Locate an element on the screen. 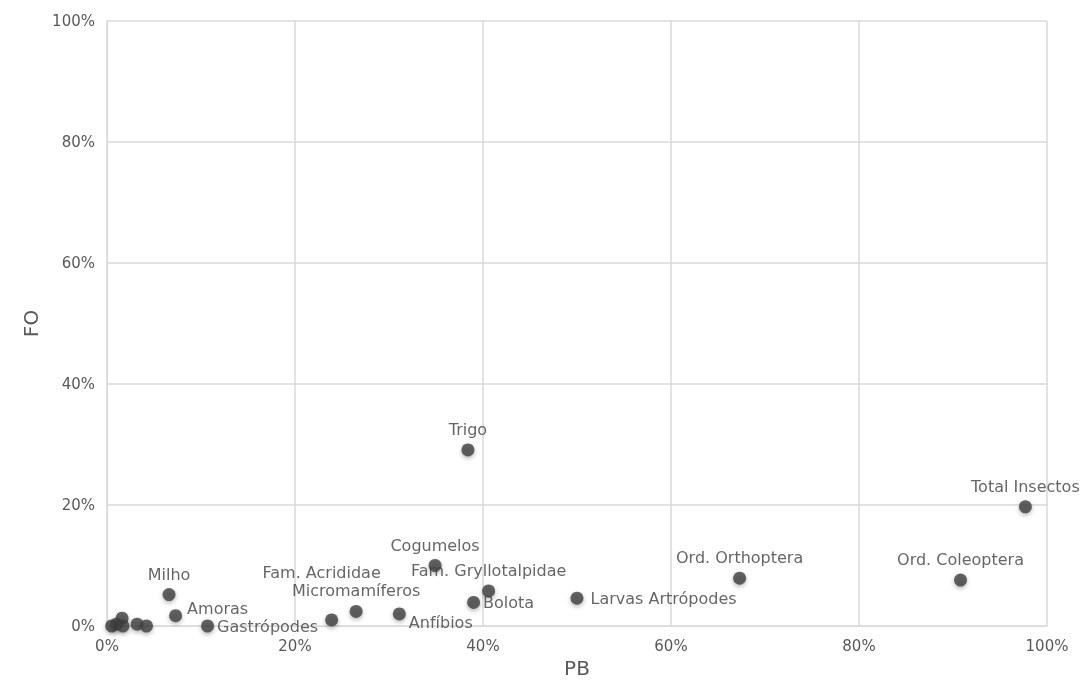 The width and height of the screenshot is (1084, 695). annotation: Bolota is located at coordinates (509, 602).